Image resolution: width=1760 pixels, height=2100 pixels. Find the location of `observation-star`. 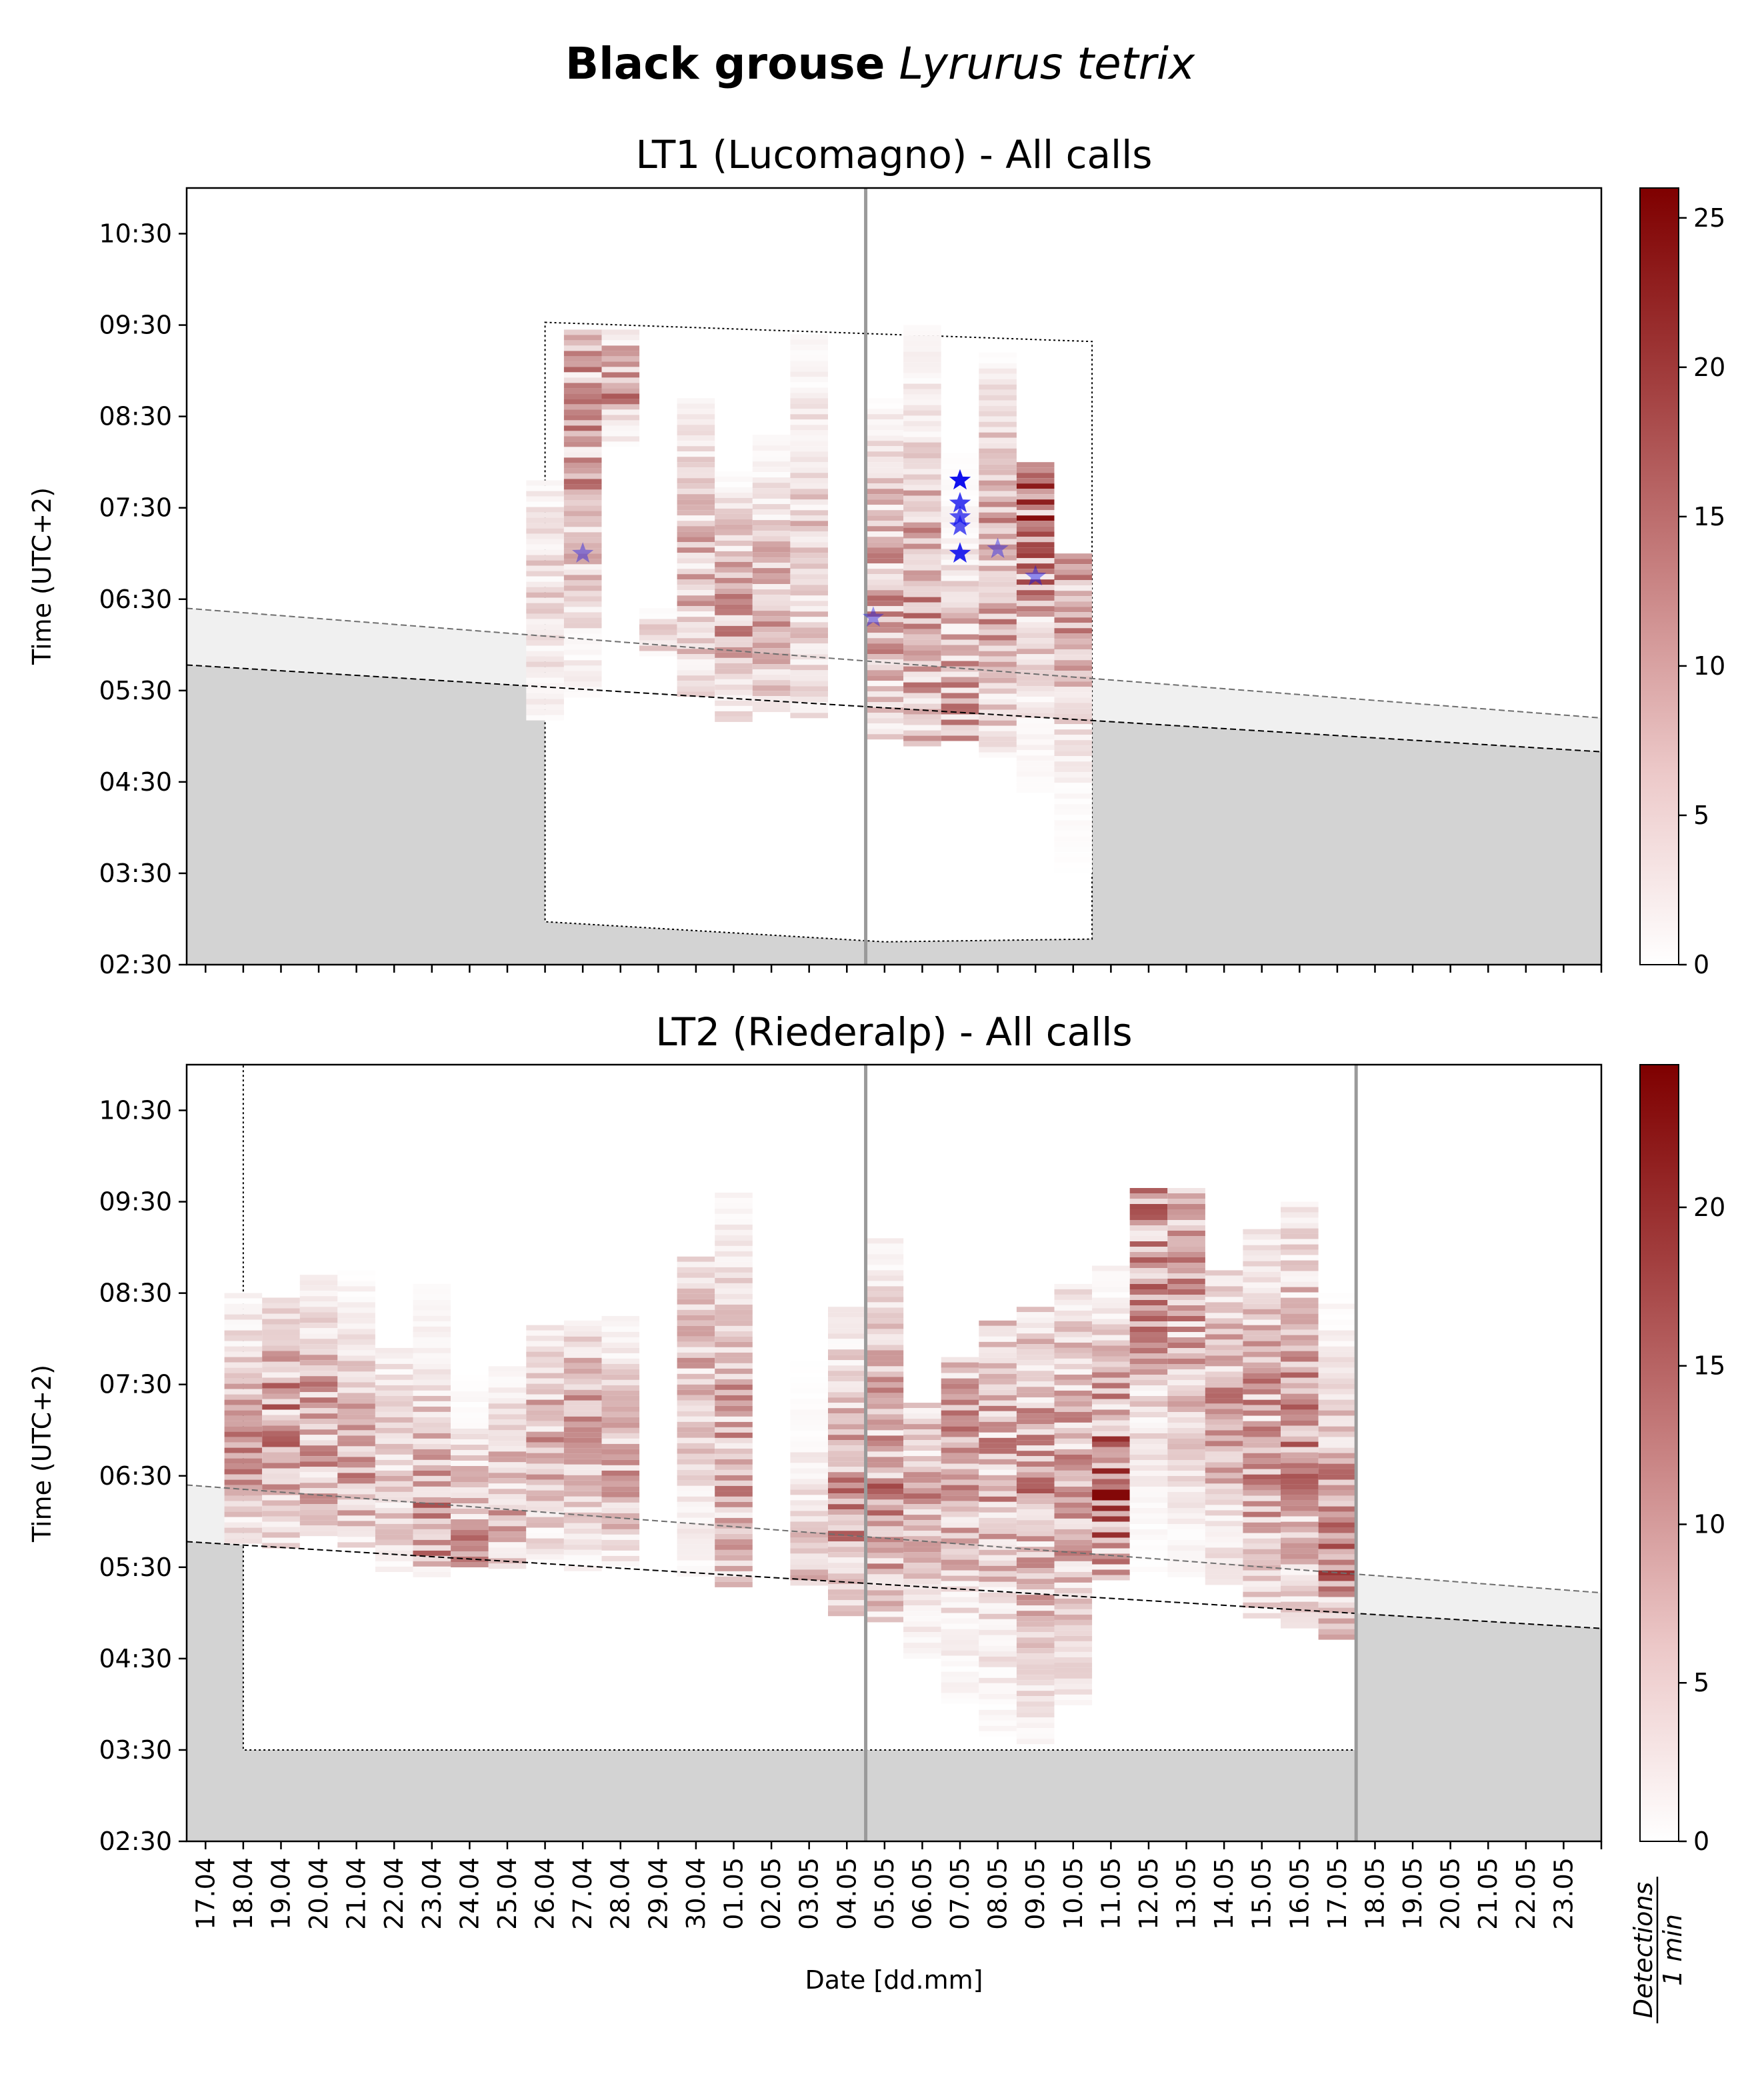

observation-star is located at coordinates (873, 616).